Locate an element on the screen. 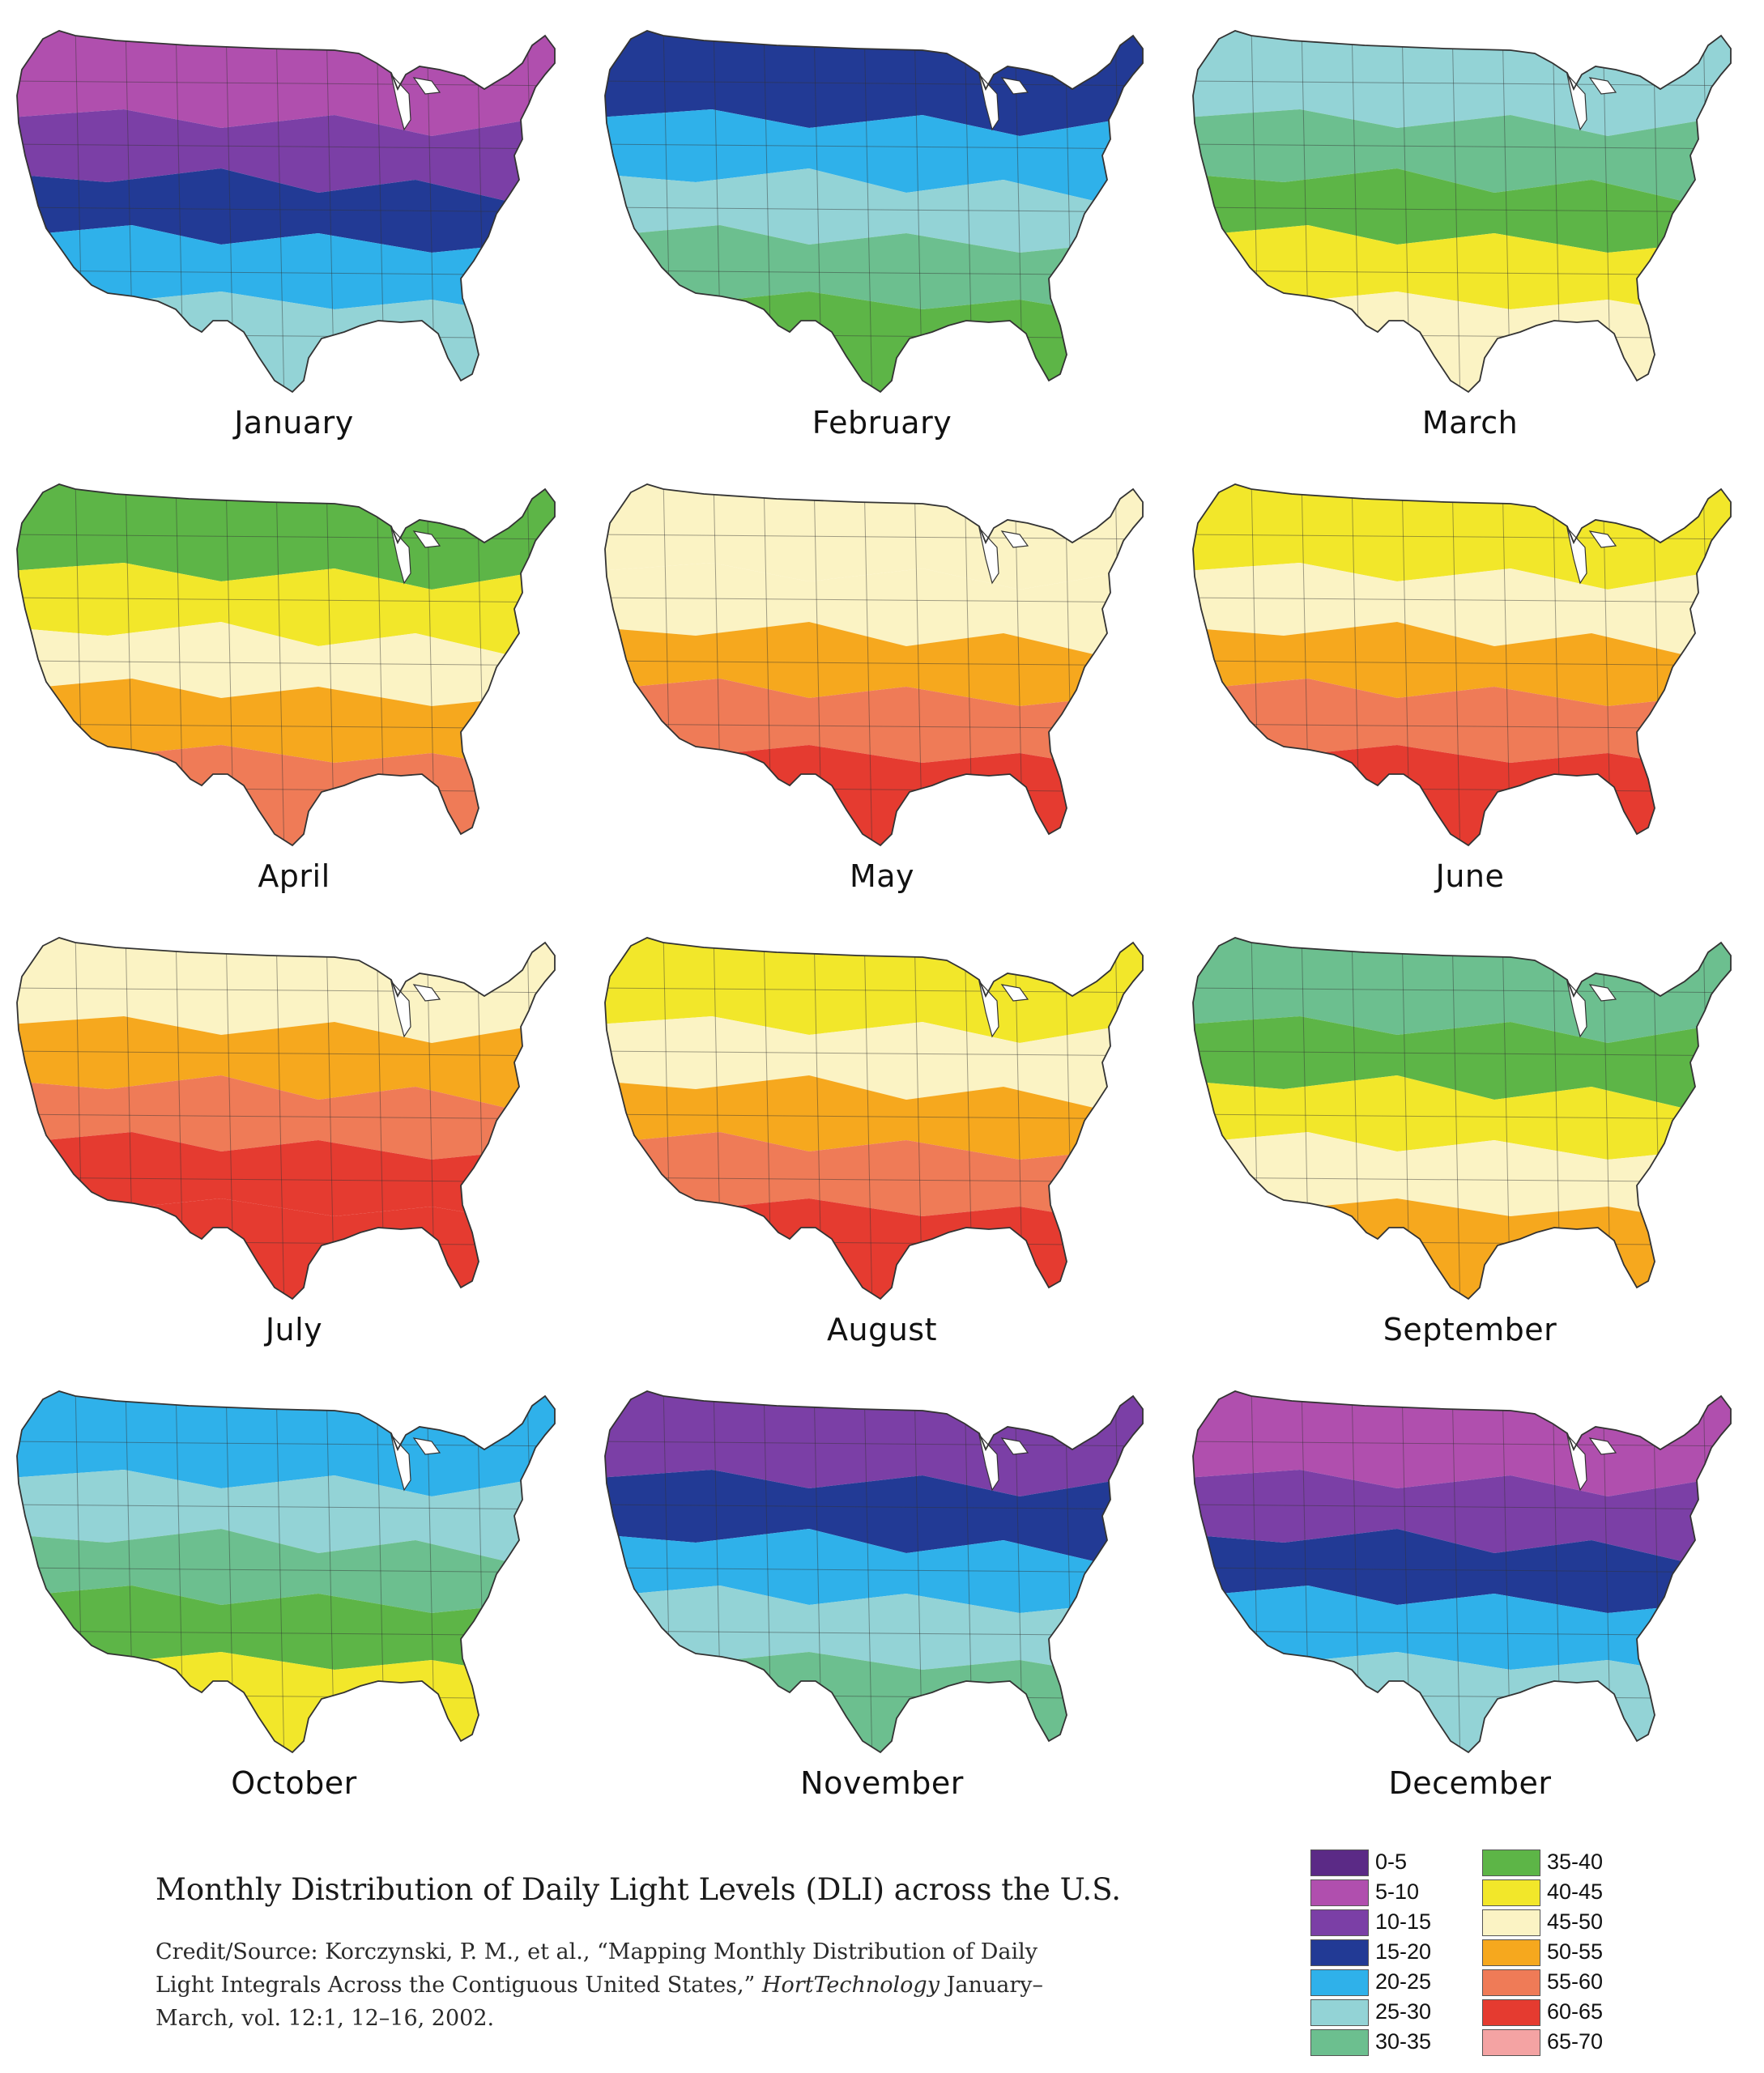  dli-map-october is located at coordinates (286, 1572).